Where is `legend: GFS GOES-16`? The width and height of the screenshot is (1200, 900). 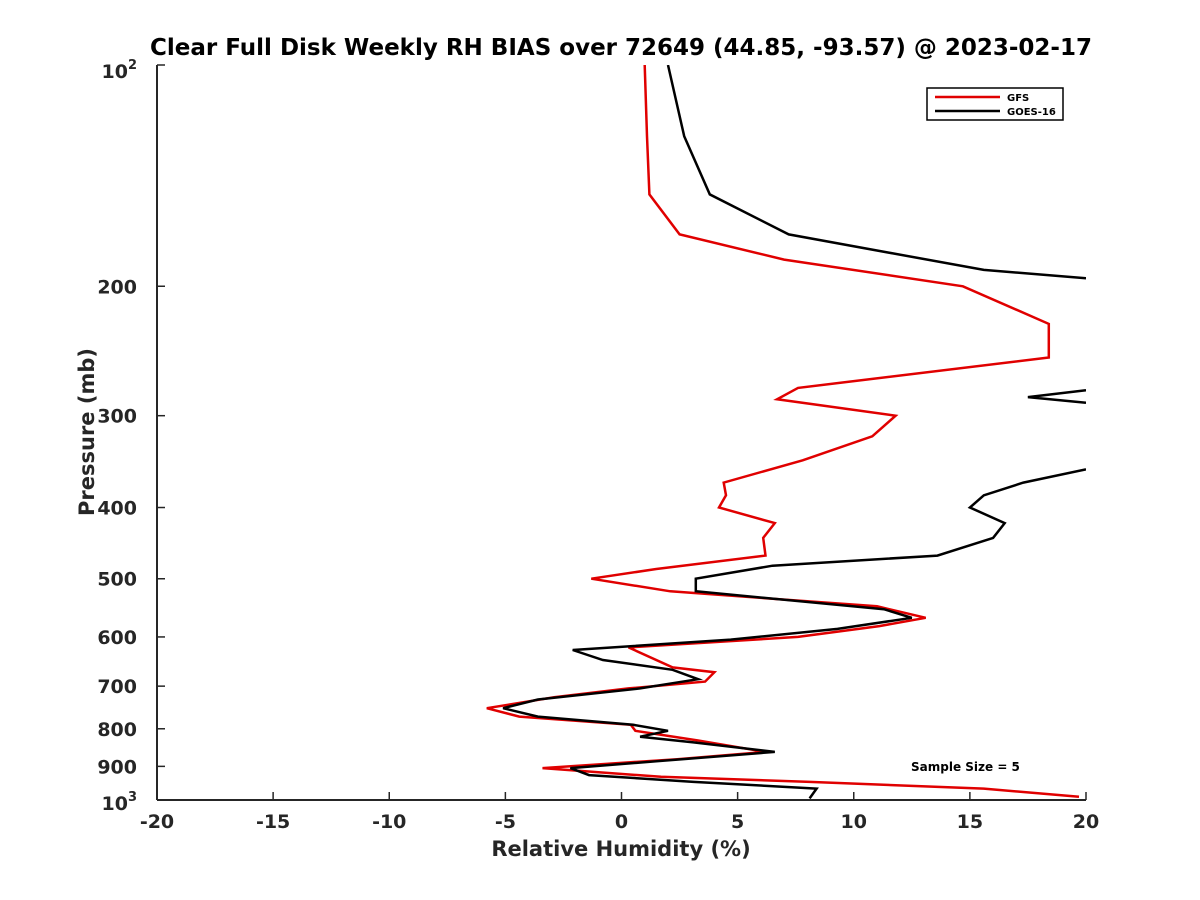 legend: GFS GOES-16 is located at coordinates (995, 104).